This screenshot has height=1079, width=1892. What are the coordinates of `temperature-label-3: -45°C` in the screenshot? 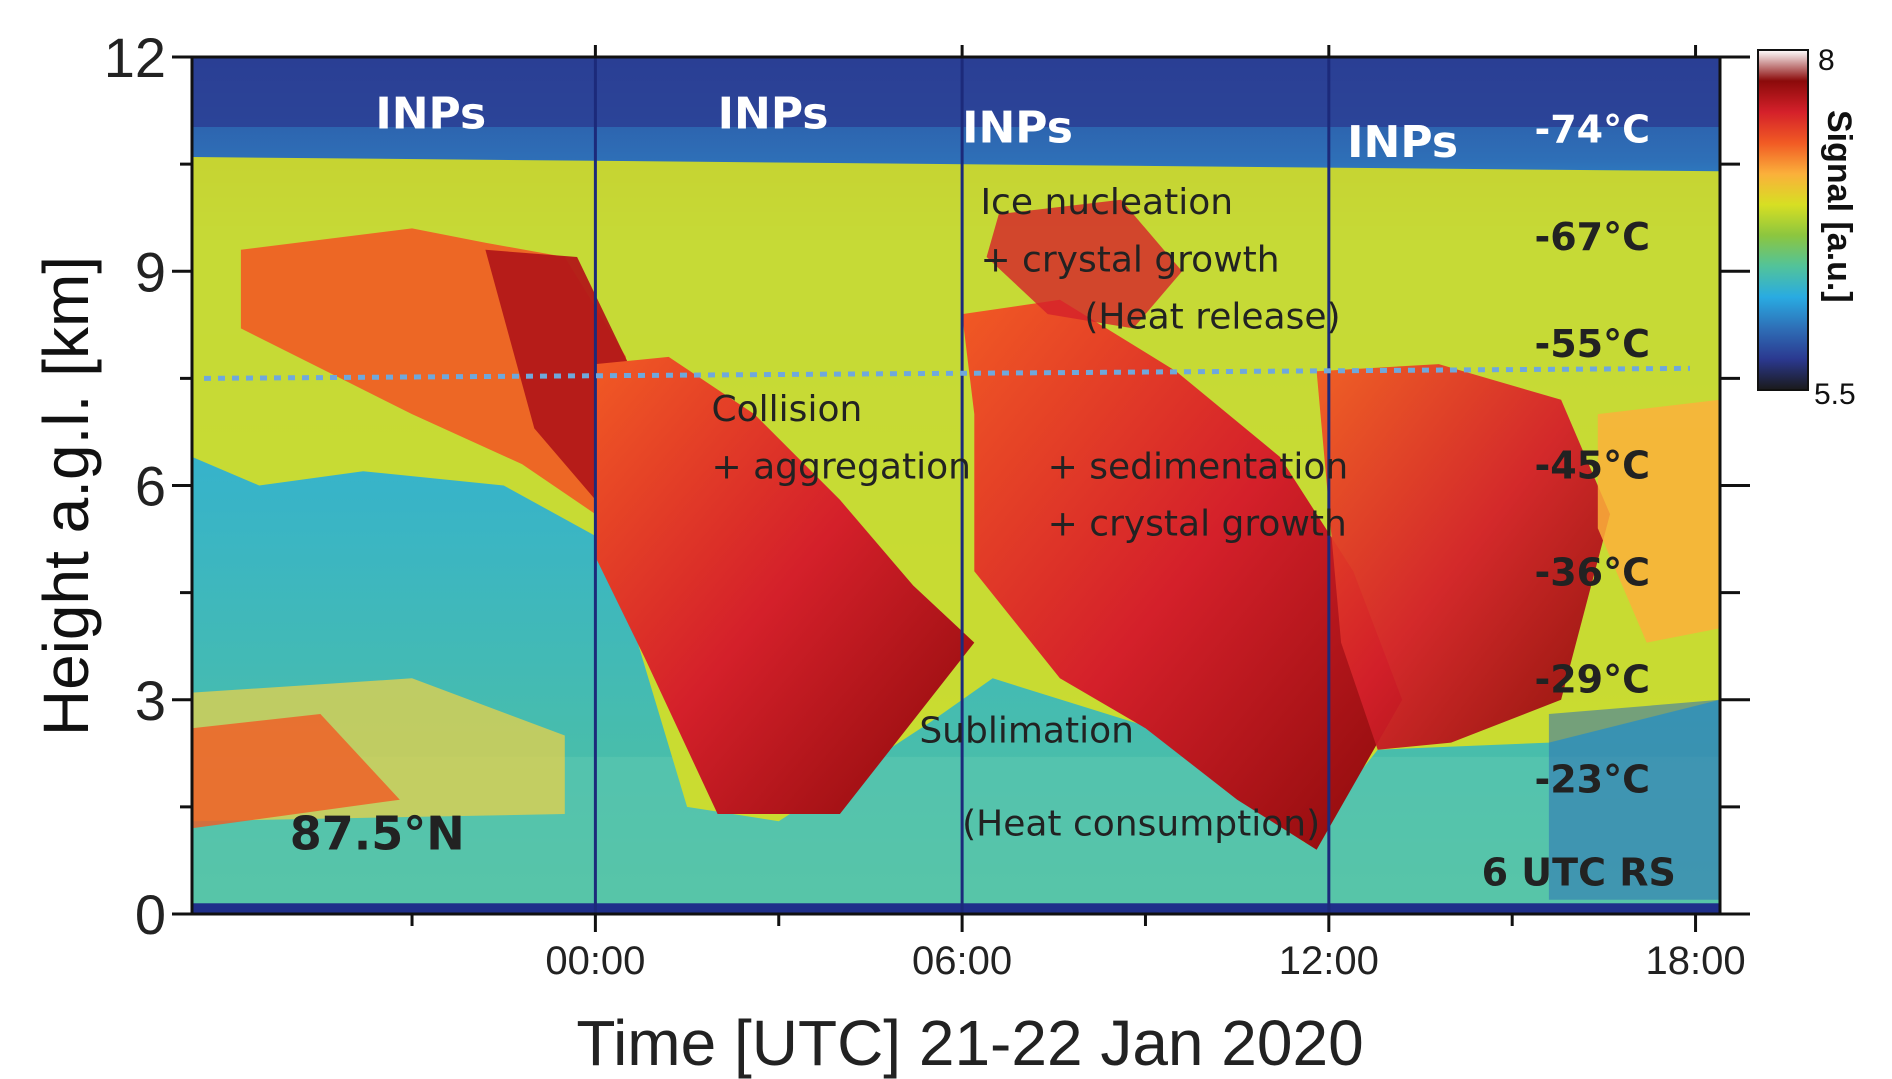 It's located at (1592, 465).